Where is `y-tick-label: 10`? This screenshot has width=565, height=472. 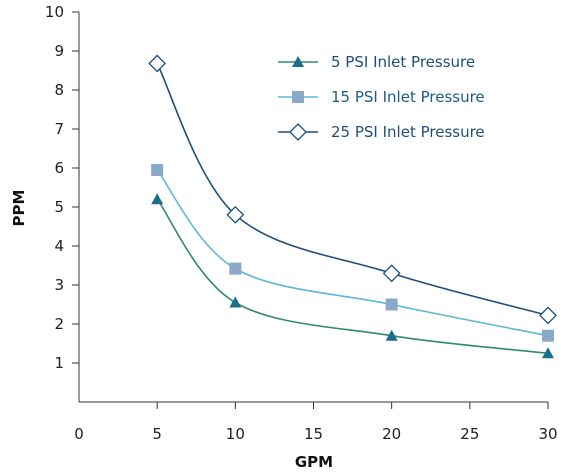 y-tick-label: 10 is located at coordinates (54, 12).